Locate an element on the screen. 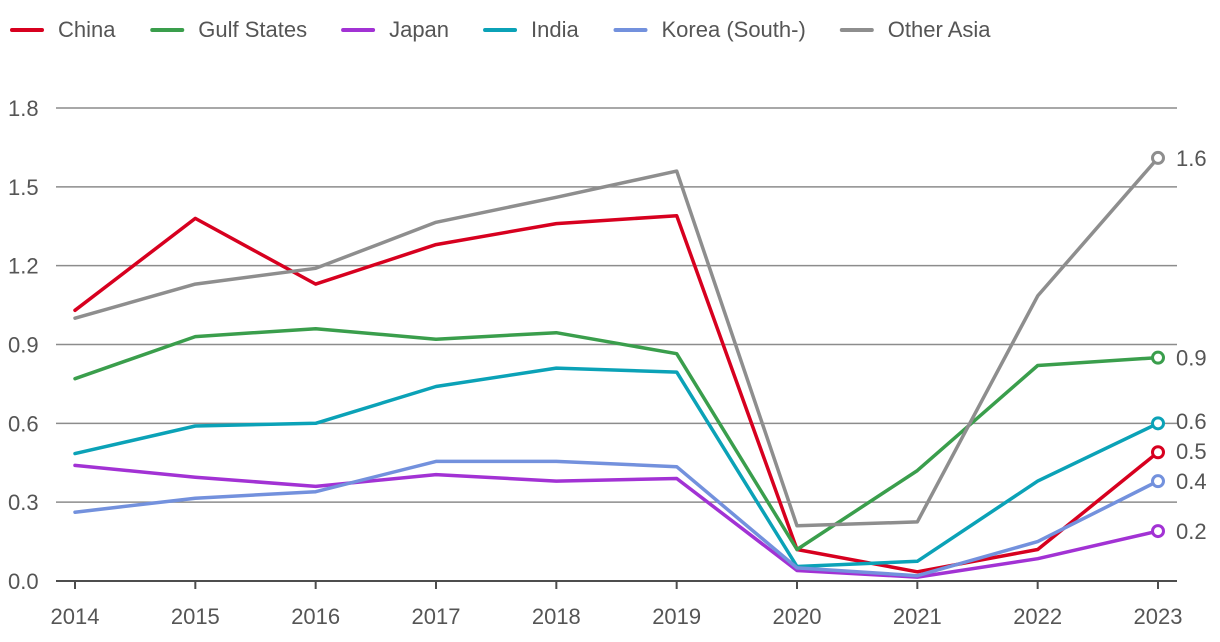  legend-item-gulf-states: Gulf States is located at coordinates (228, 29).